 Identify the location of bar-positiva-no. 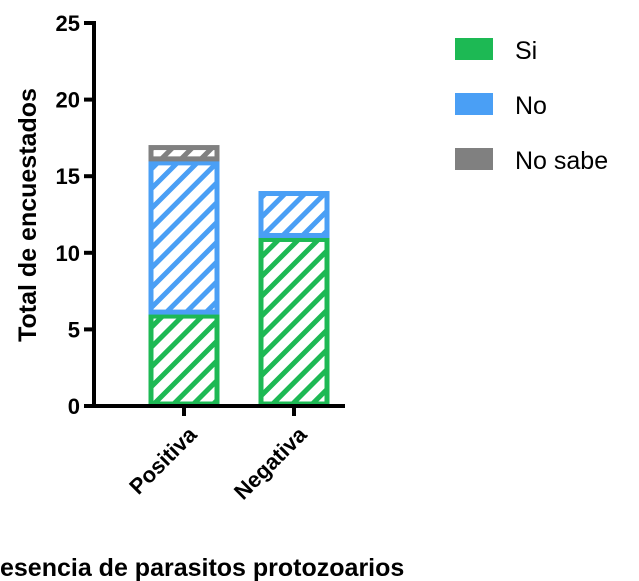
(184, 237).